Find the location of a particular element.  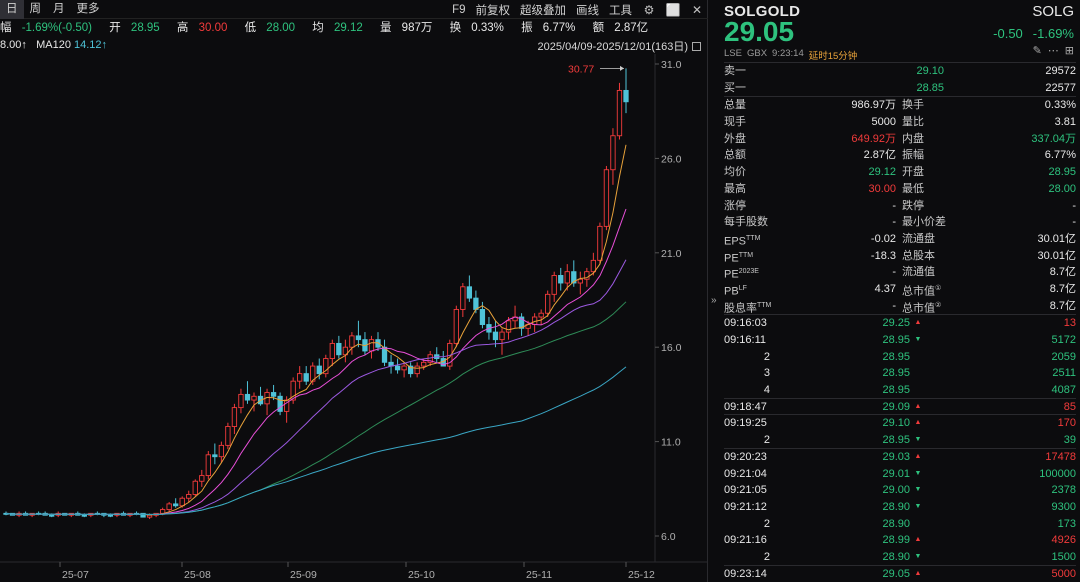

quote-field-row: 总额 2.87亿 振幅 6.77% is located at coordinates (900, 155).